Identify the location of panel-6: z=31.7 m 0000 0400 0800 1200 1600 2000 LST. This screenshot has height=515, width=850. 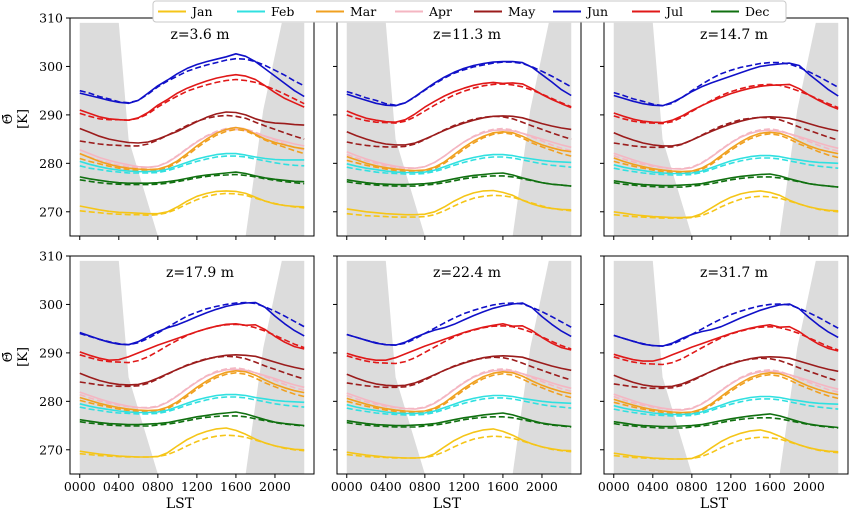
(723, 383).